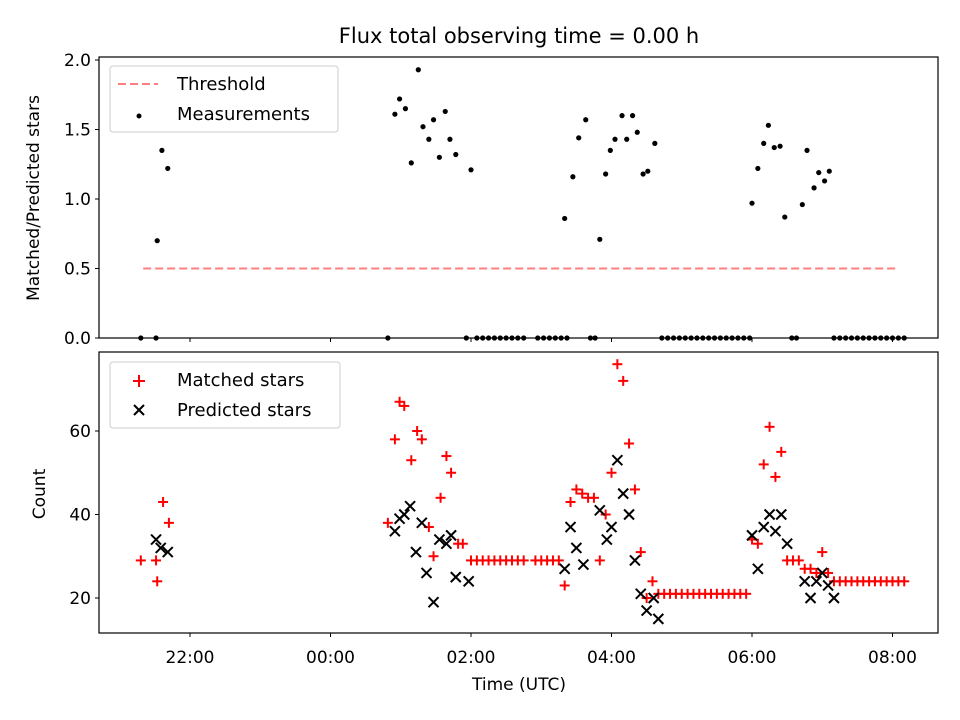 The height and width of the screenshot is (720, 960). I want to click on bottom-y-tick-label: 40, so click(80, 516).